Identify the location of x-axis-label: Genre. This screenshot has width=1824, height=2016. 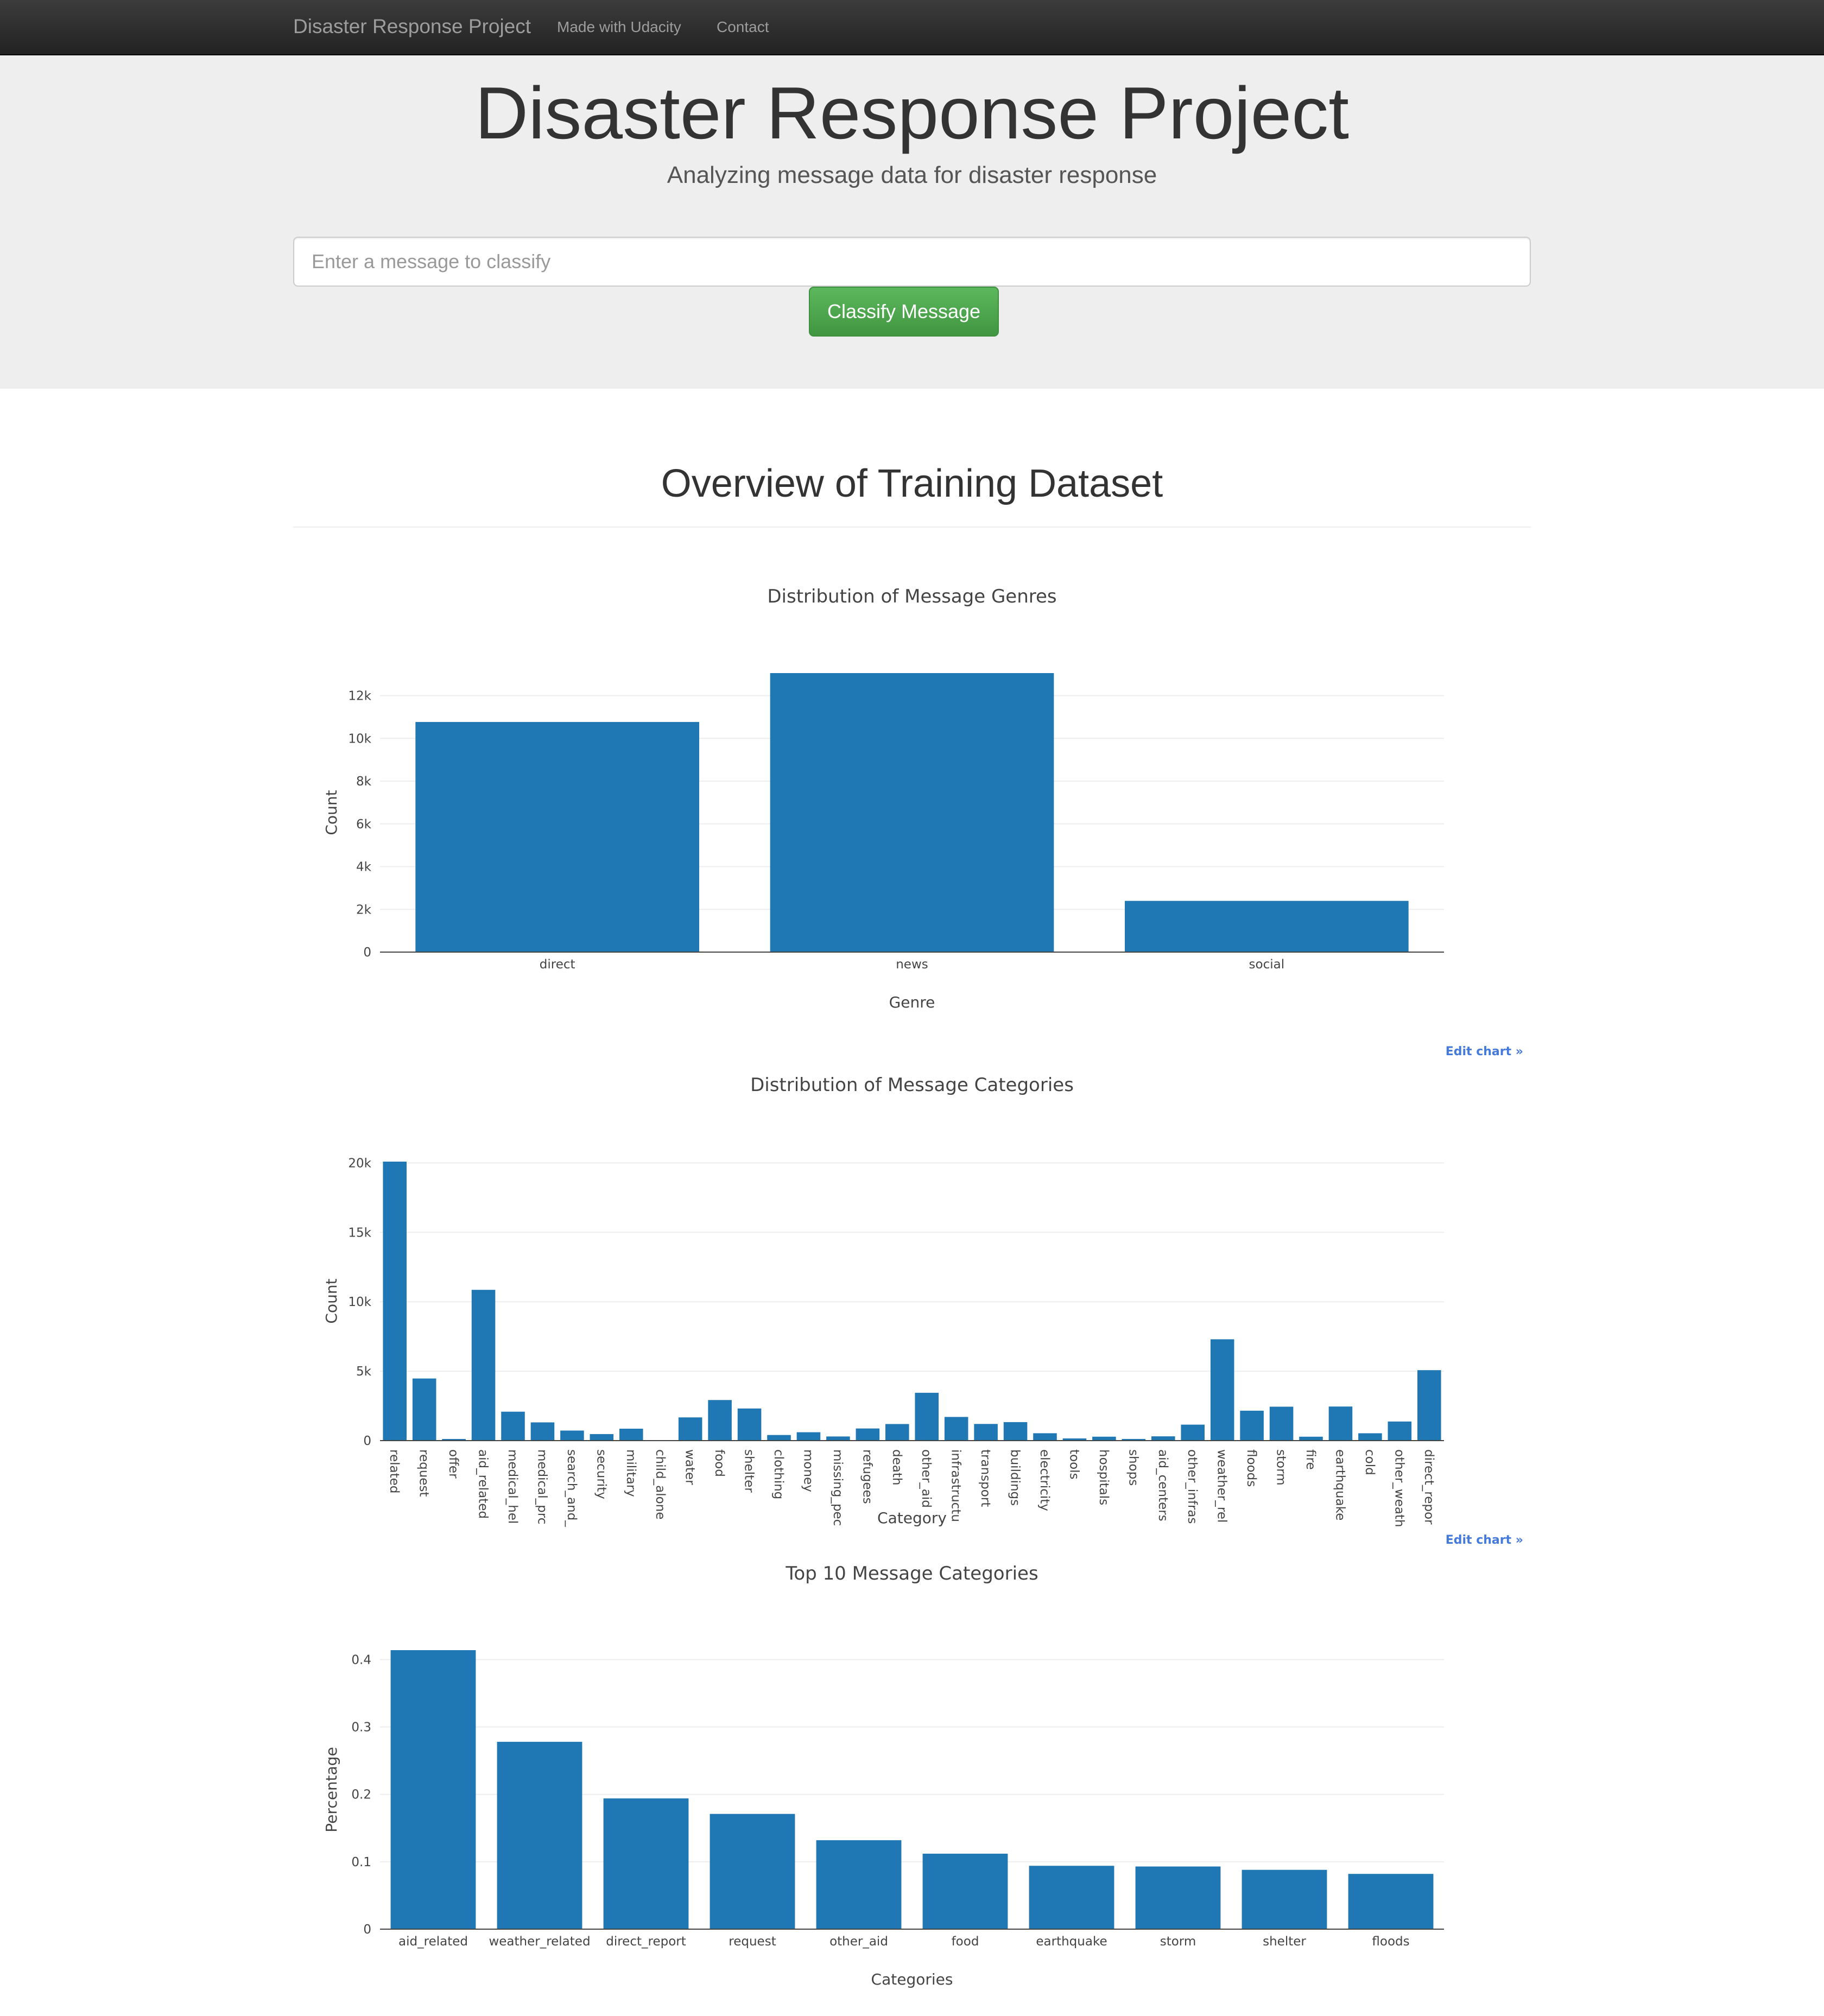
(912, 1002).